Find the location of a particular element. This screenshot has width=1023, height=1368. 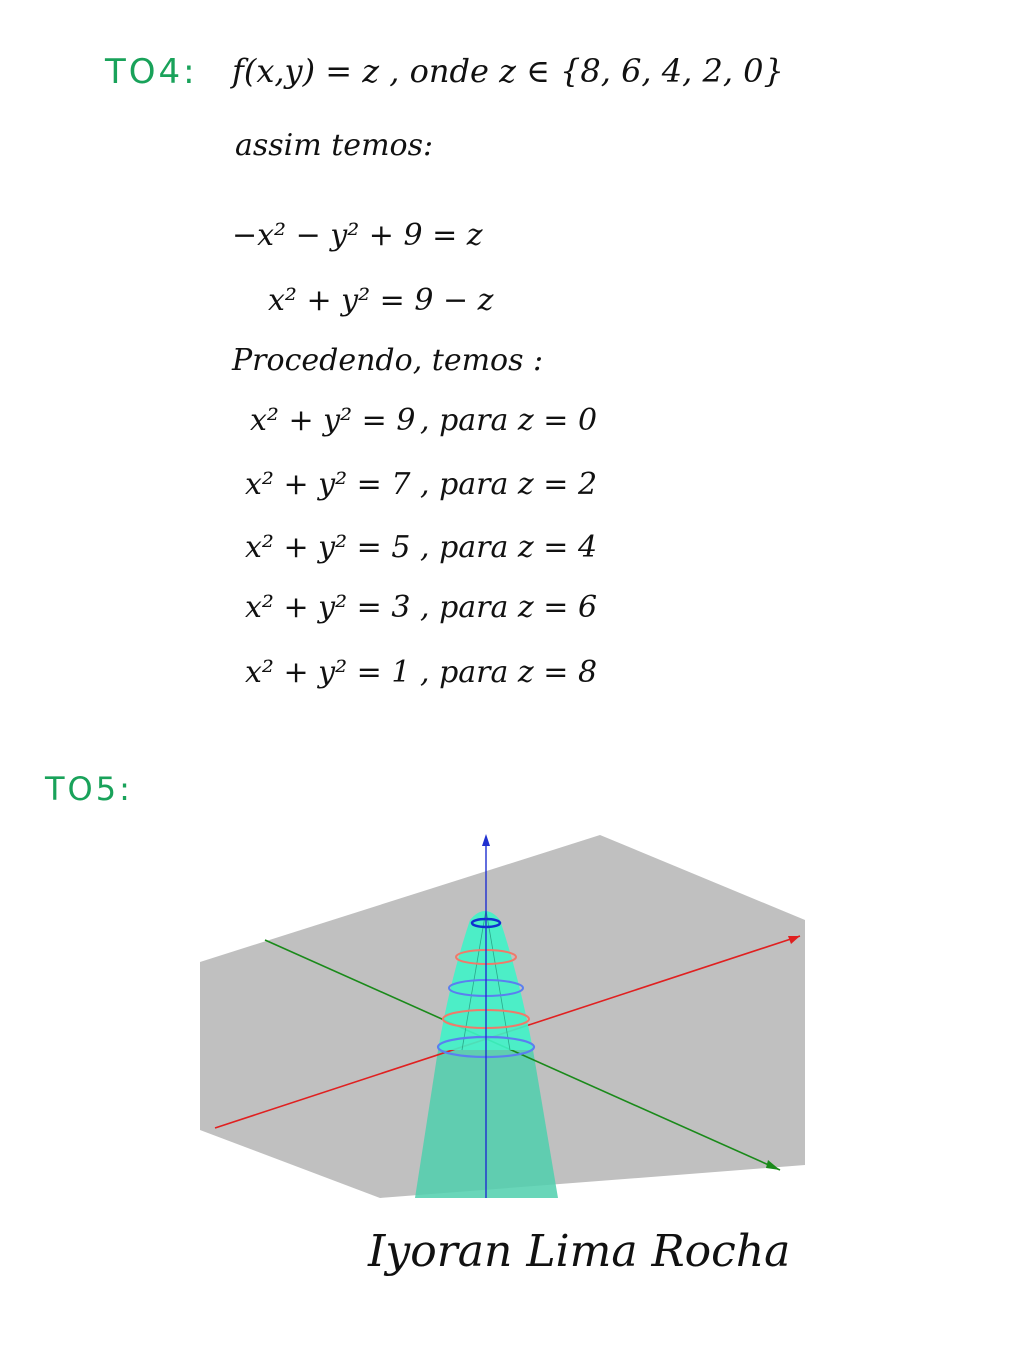

level-curve-cond: , para z = 6 is located at coordinates (508, 607).